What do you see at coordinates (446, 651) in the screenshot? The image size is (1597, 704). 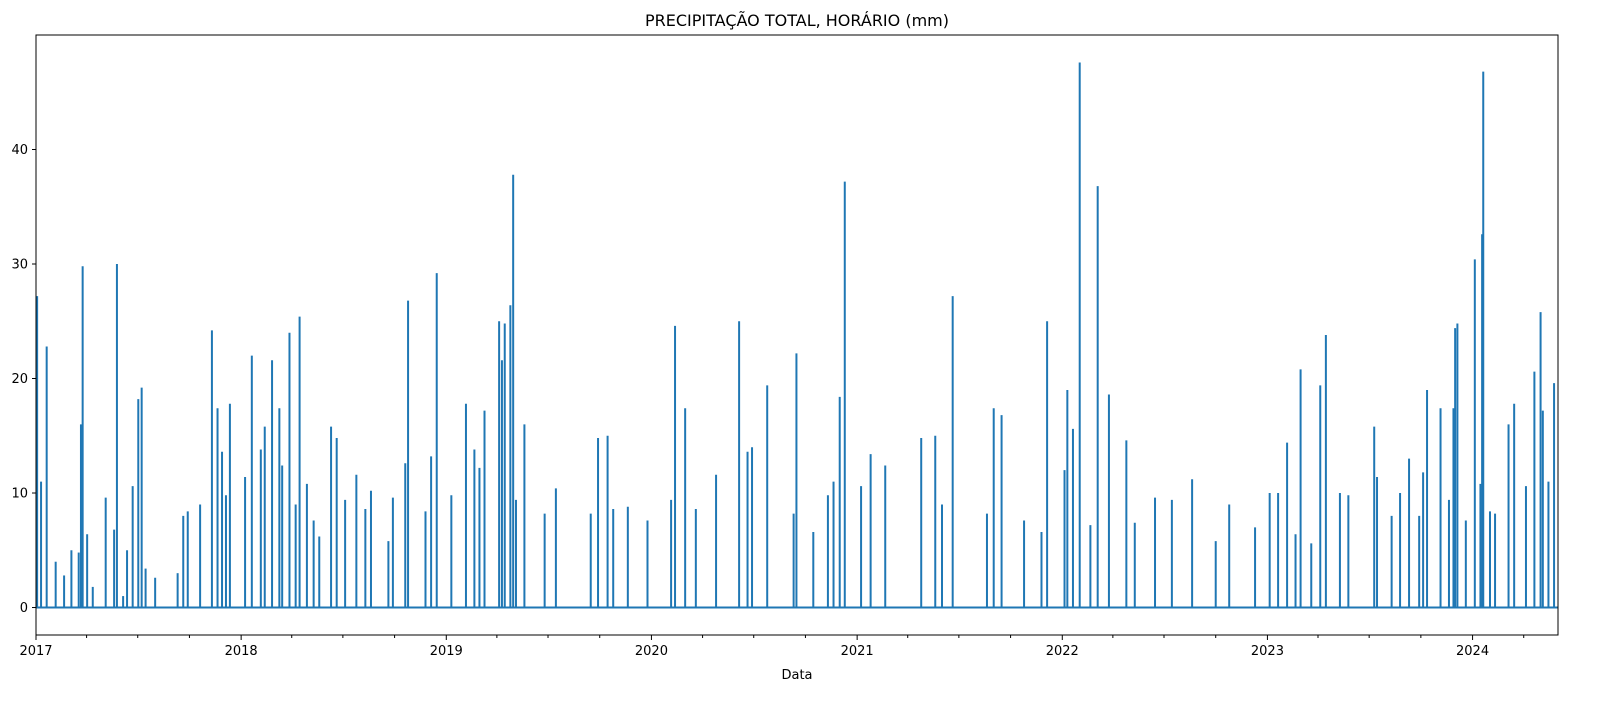 I see `x-tick-label: 2019` at bounding box center [446, 651].